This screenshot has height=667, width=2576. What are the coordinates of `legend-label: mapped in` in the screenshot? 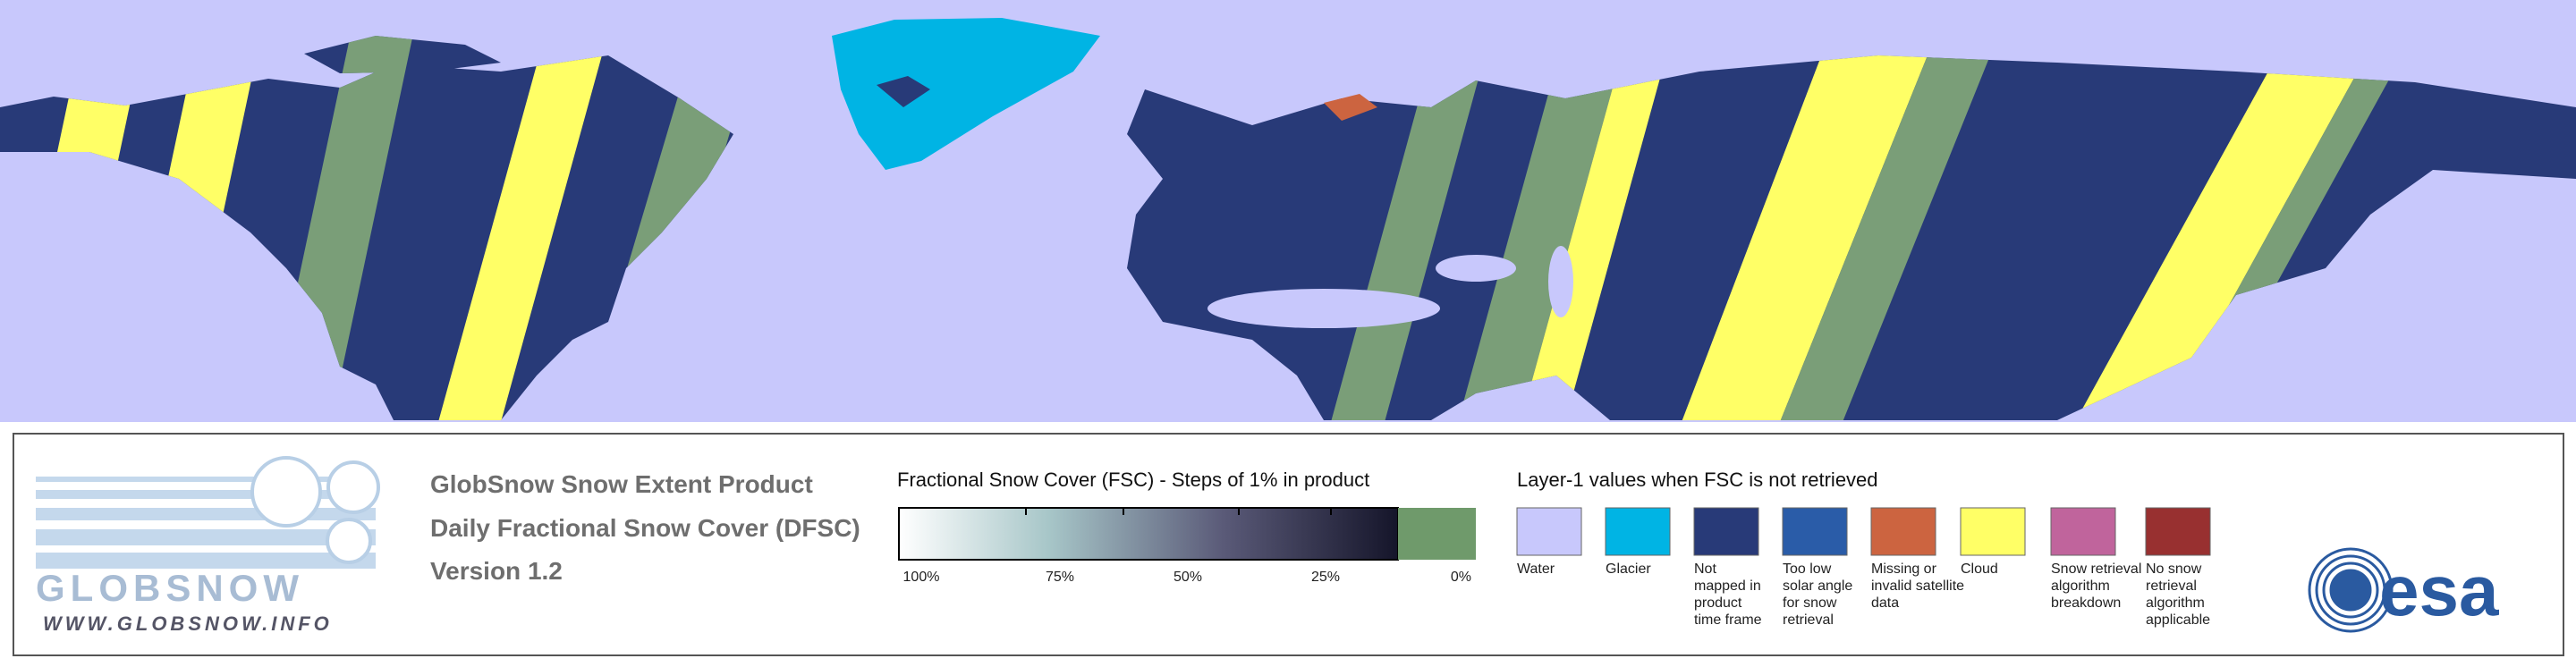 It's located at (1727, 586).